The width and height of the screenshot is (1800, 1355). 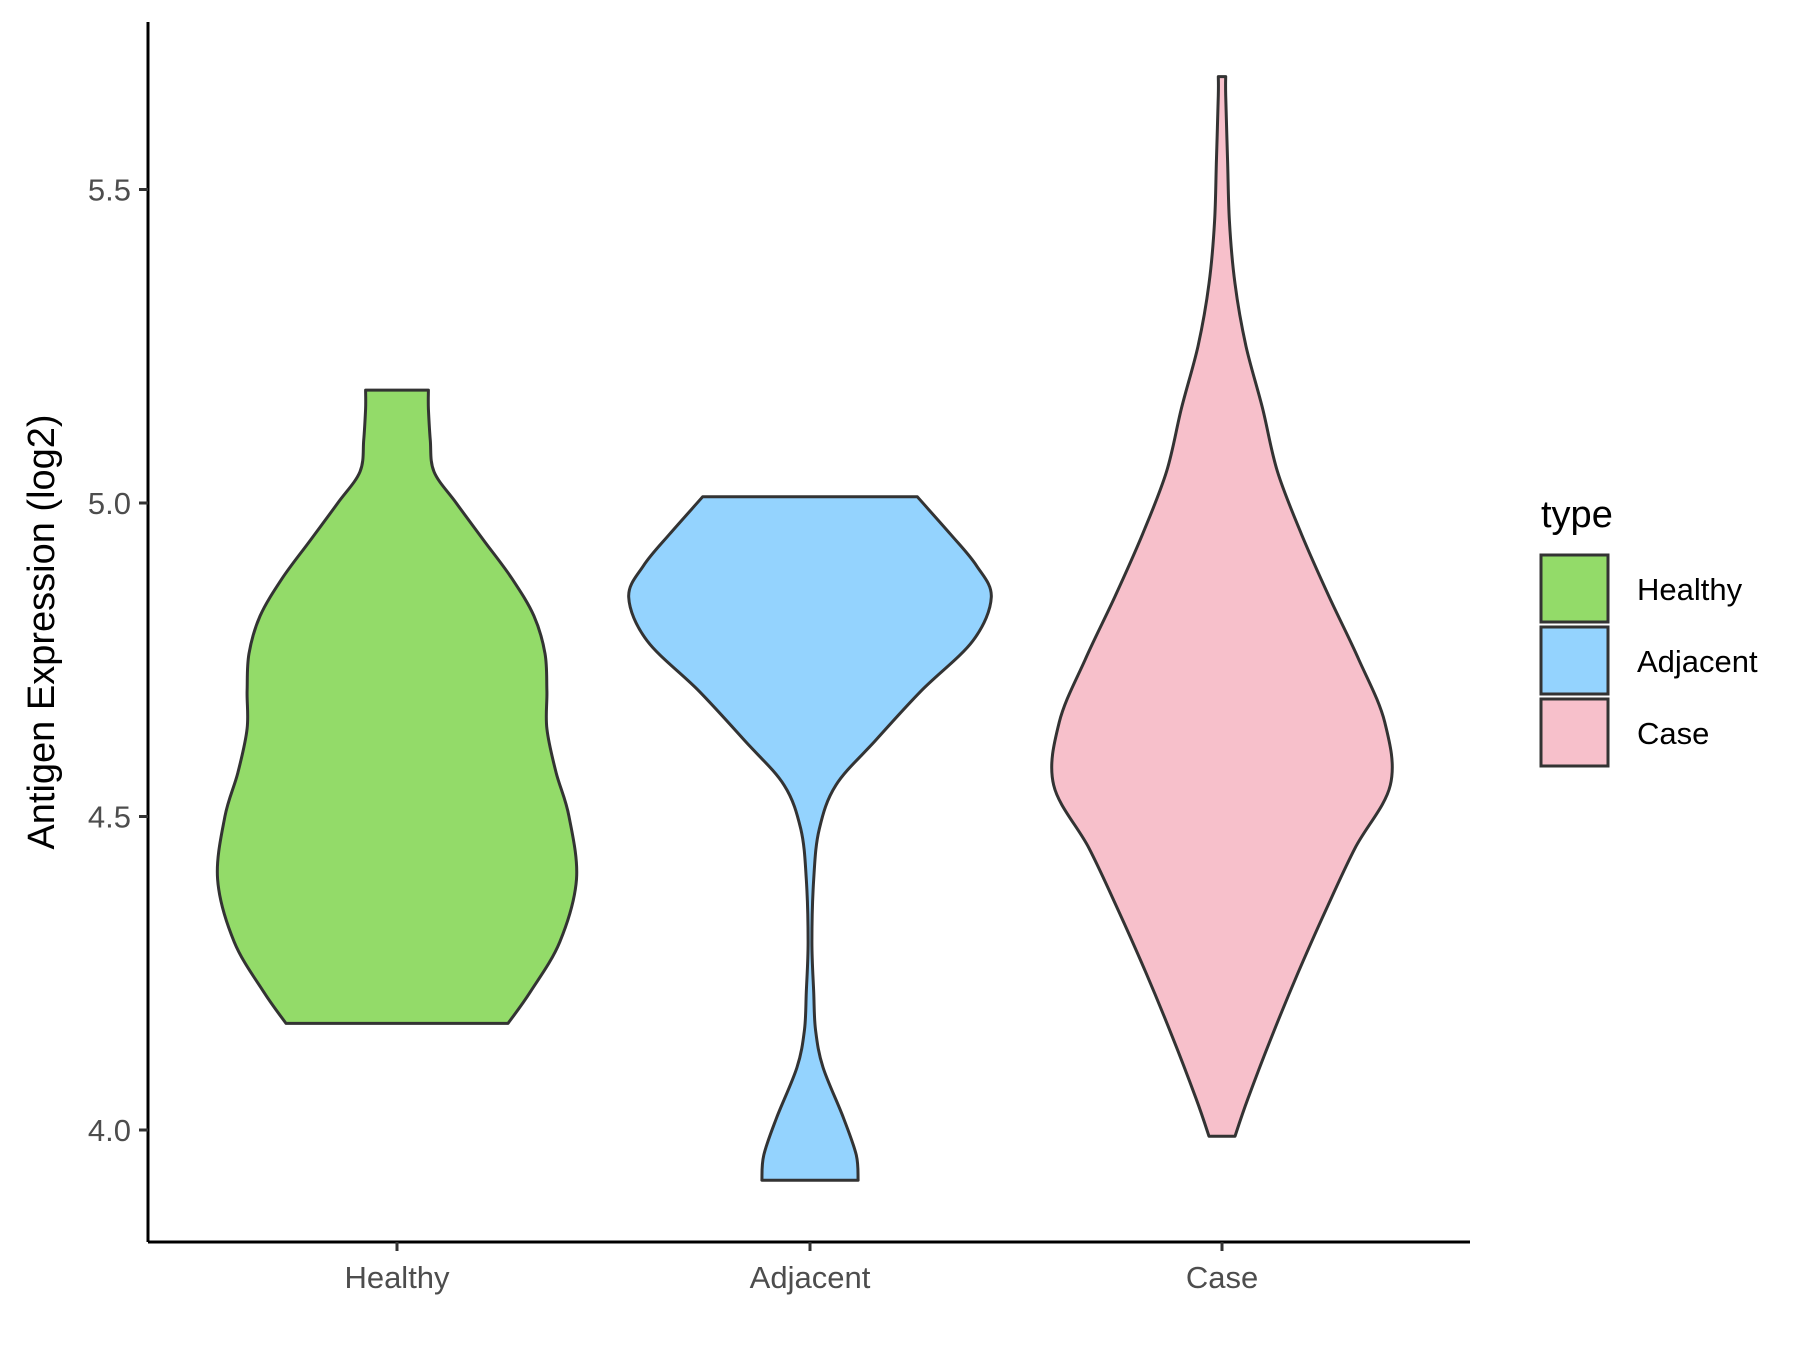 What do you see at coordinates (1577, 515) in the screenshot?
I see `legend-title: type` at bounding box center [1577, 515].